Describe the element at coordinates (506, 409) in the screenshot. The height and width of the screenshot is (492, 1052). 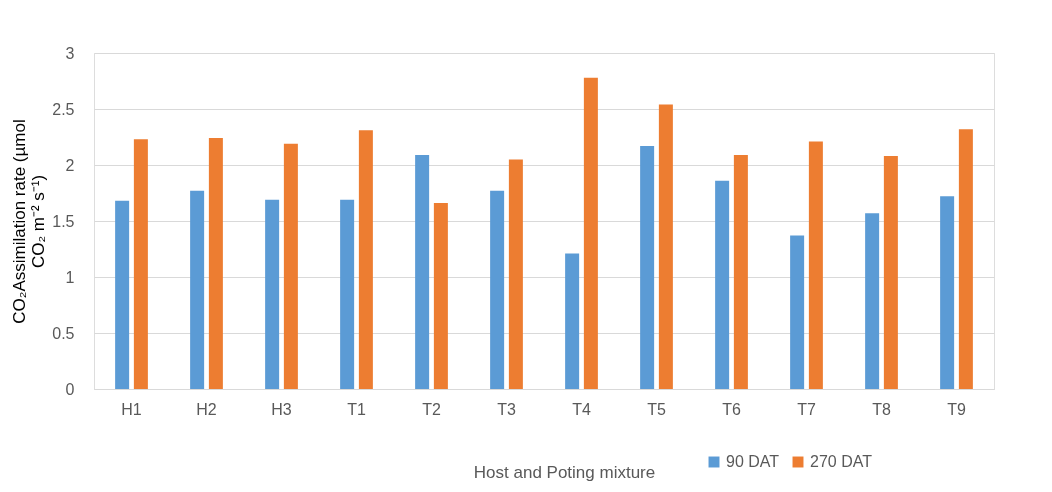
I see `x-tick-label: T3` at that location.